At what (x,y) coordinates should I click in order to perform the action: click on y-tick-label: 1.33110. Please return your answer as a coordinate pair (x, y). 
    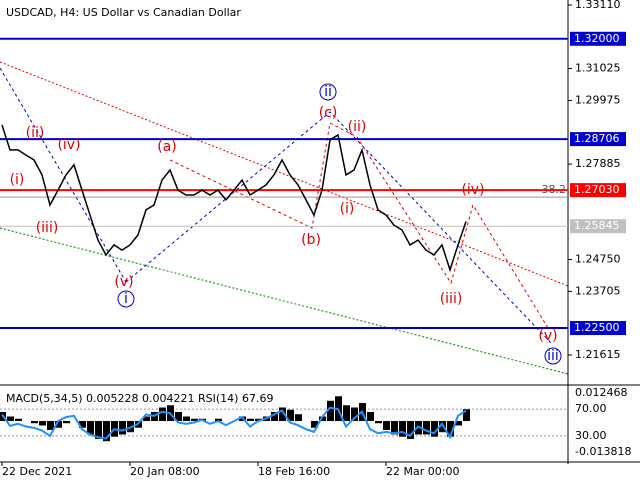
    Looking at the image, I should click on (598, 5).